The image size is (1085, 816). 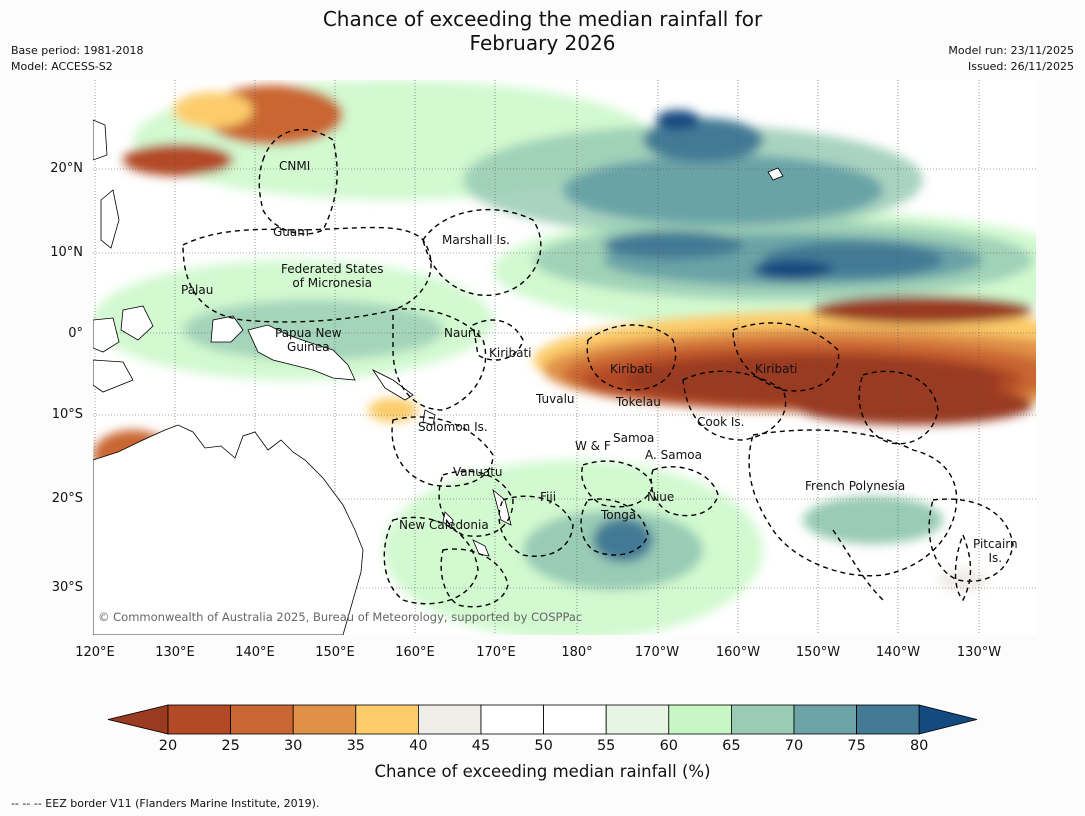 I want to click on lat-tick: 20°S, so click(x=67, y=498).